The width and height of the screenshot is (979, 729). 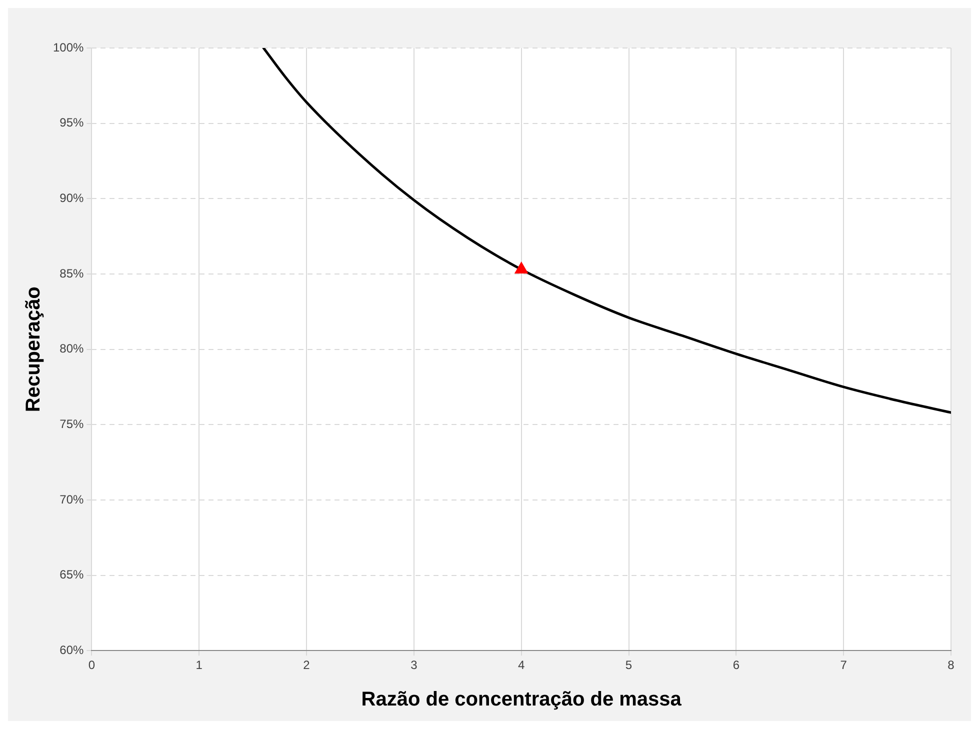 I want to click on y-tick-label: 100%, so click(x=68, y=47).